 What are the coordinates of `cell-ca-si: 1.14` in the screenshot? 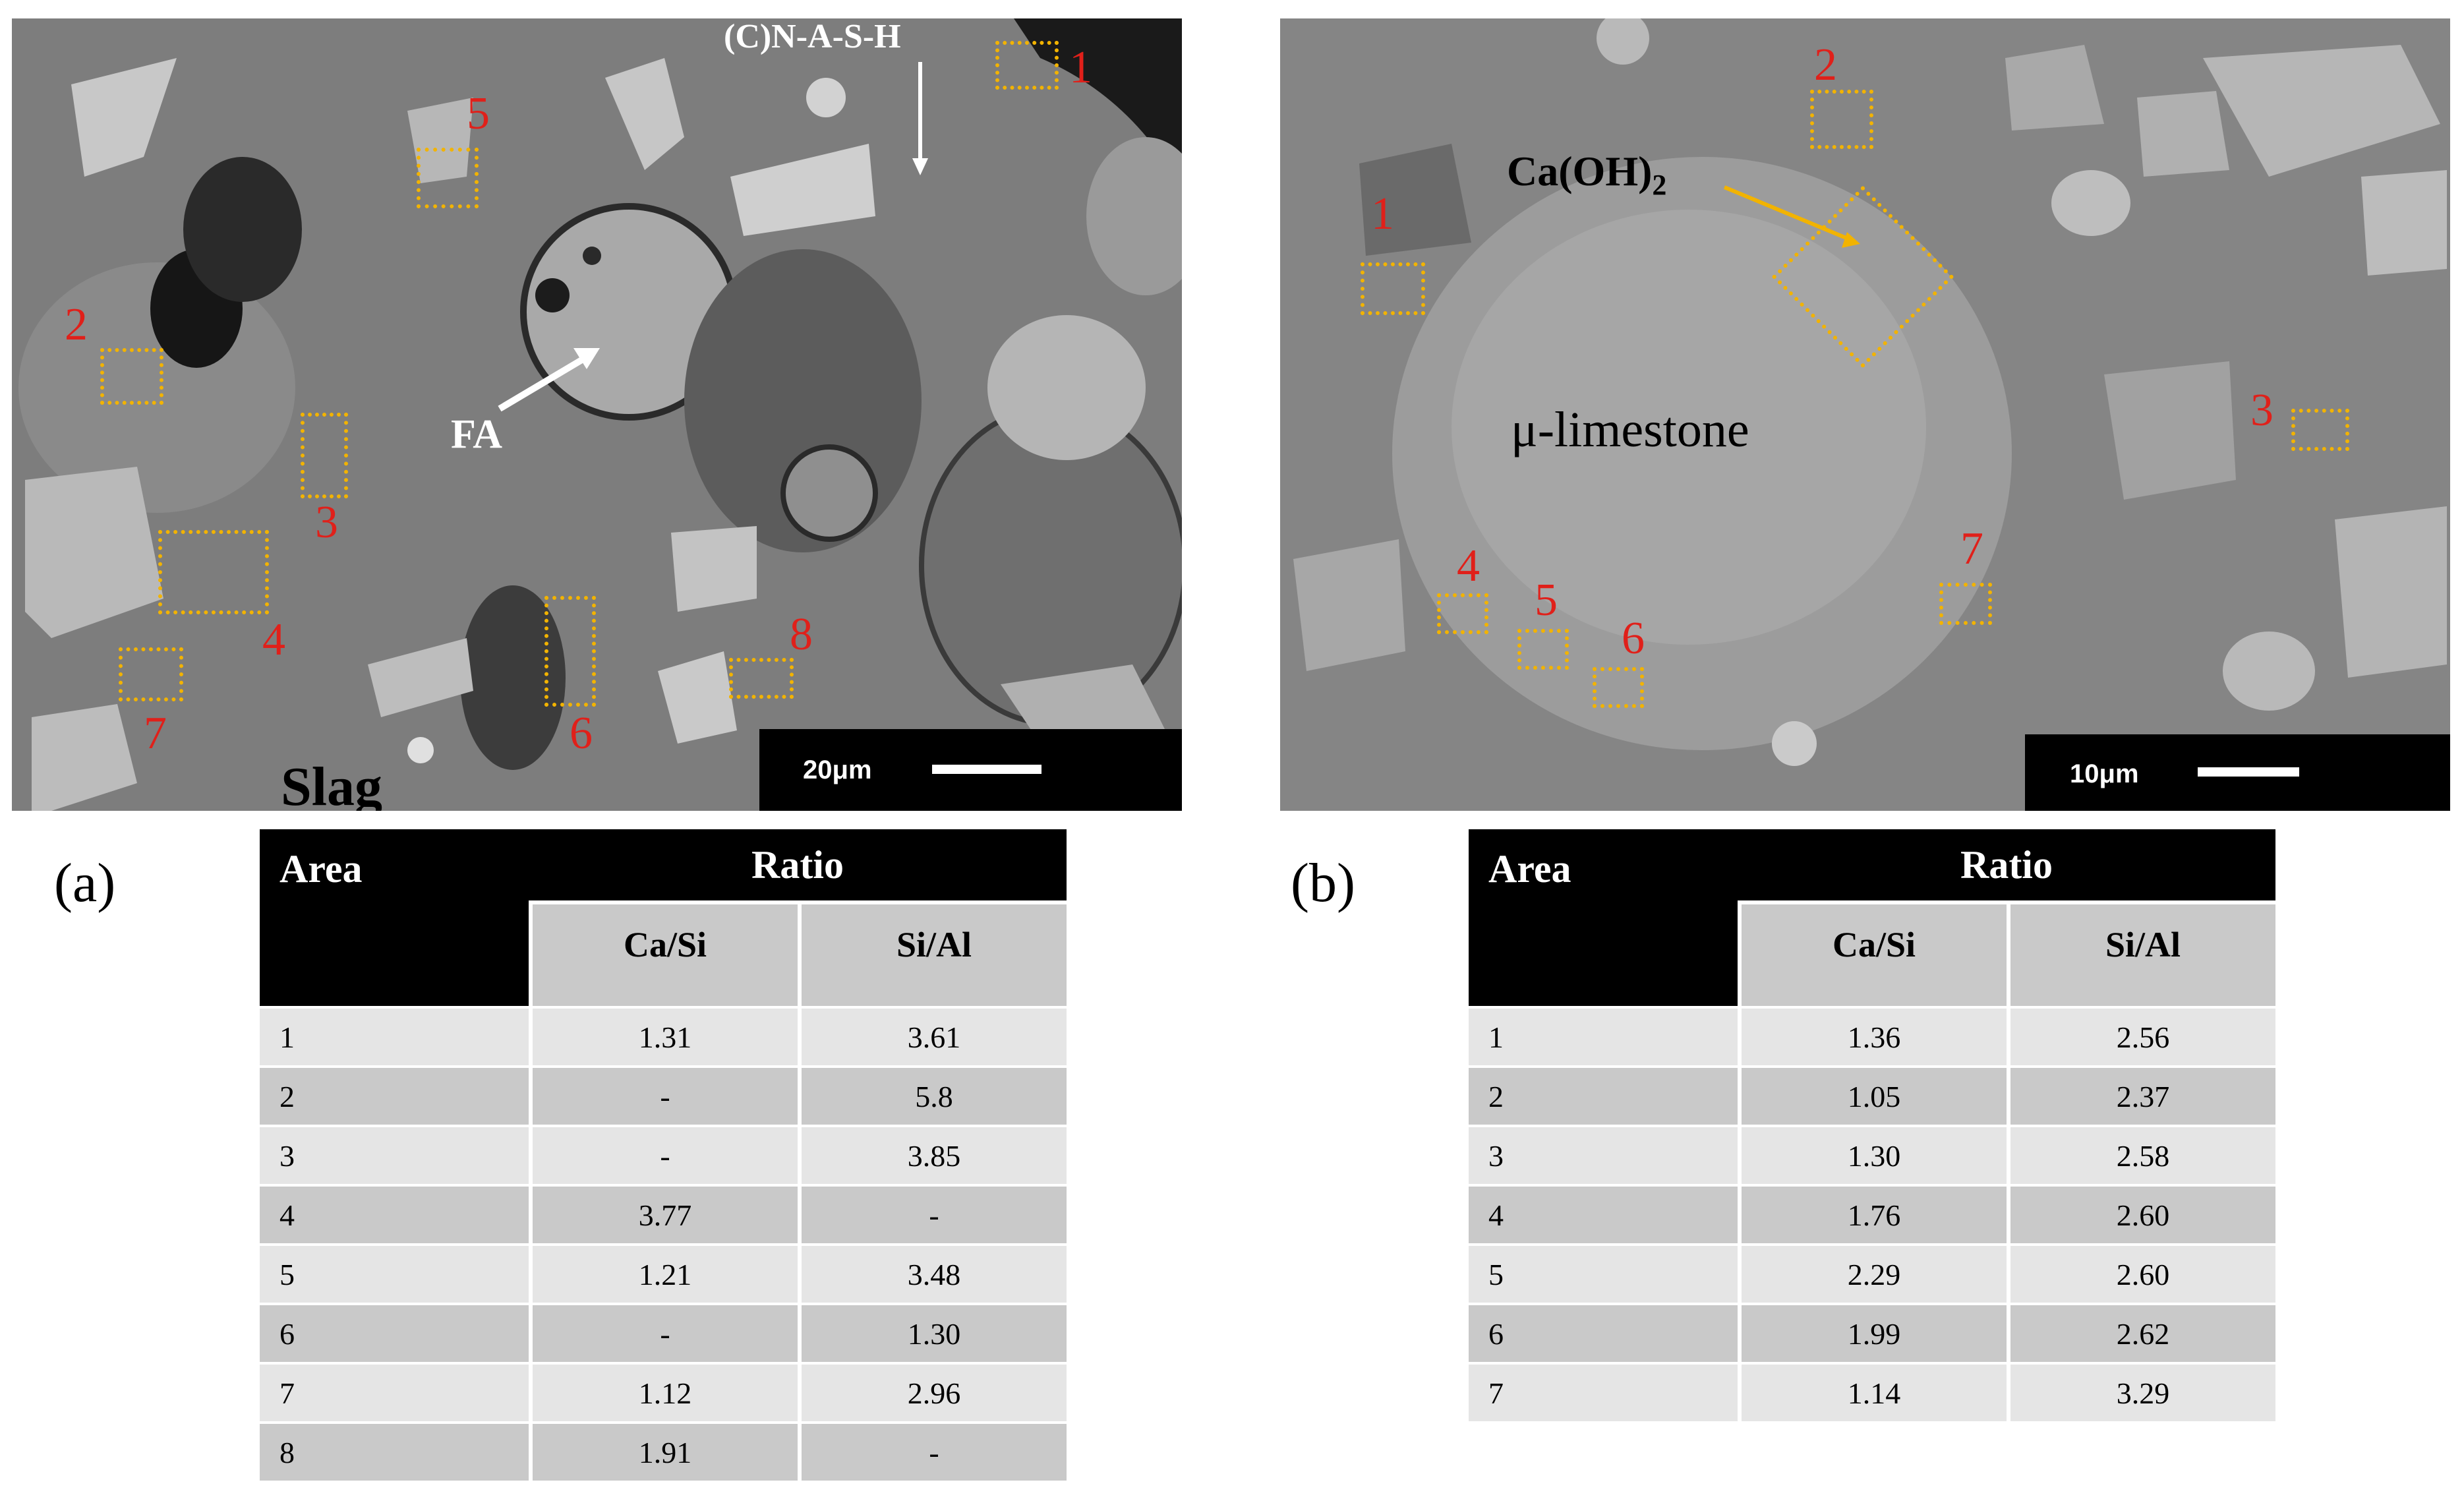 It's located at (1872, 1391).